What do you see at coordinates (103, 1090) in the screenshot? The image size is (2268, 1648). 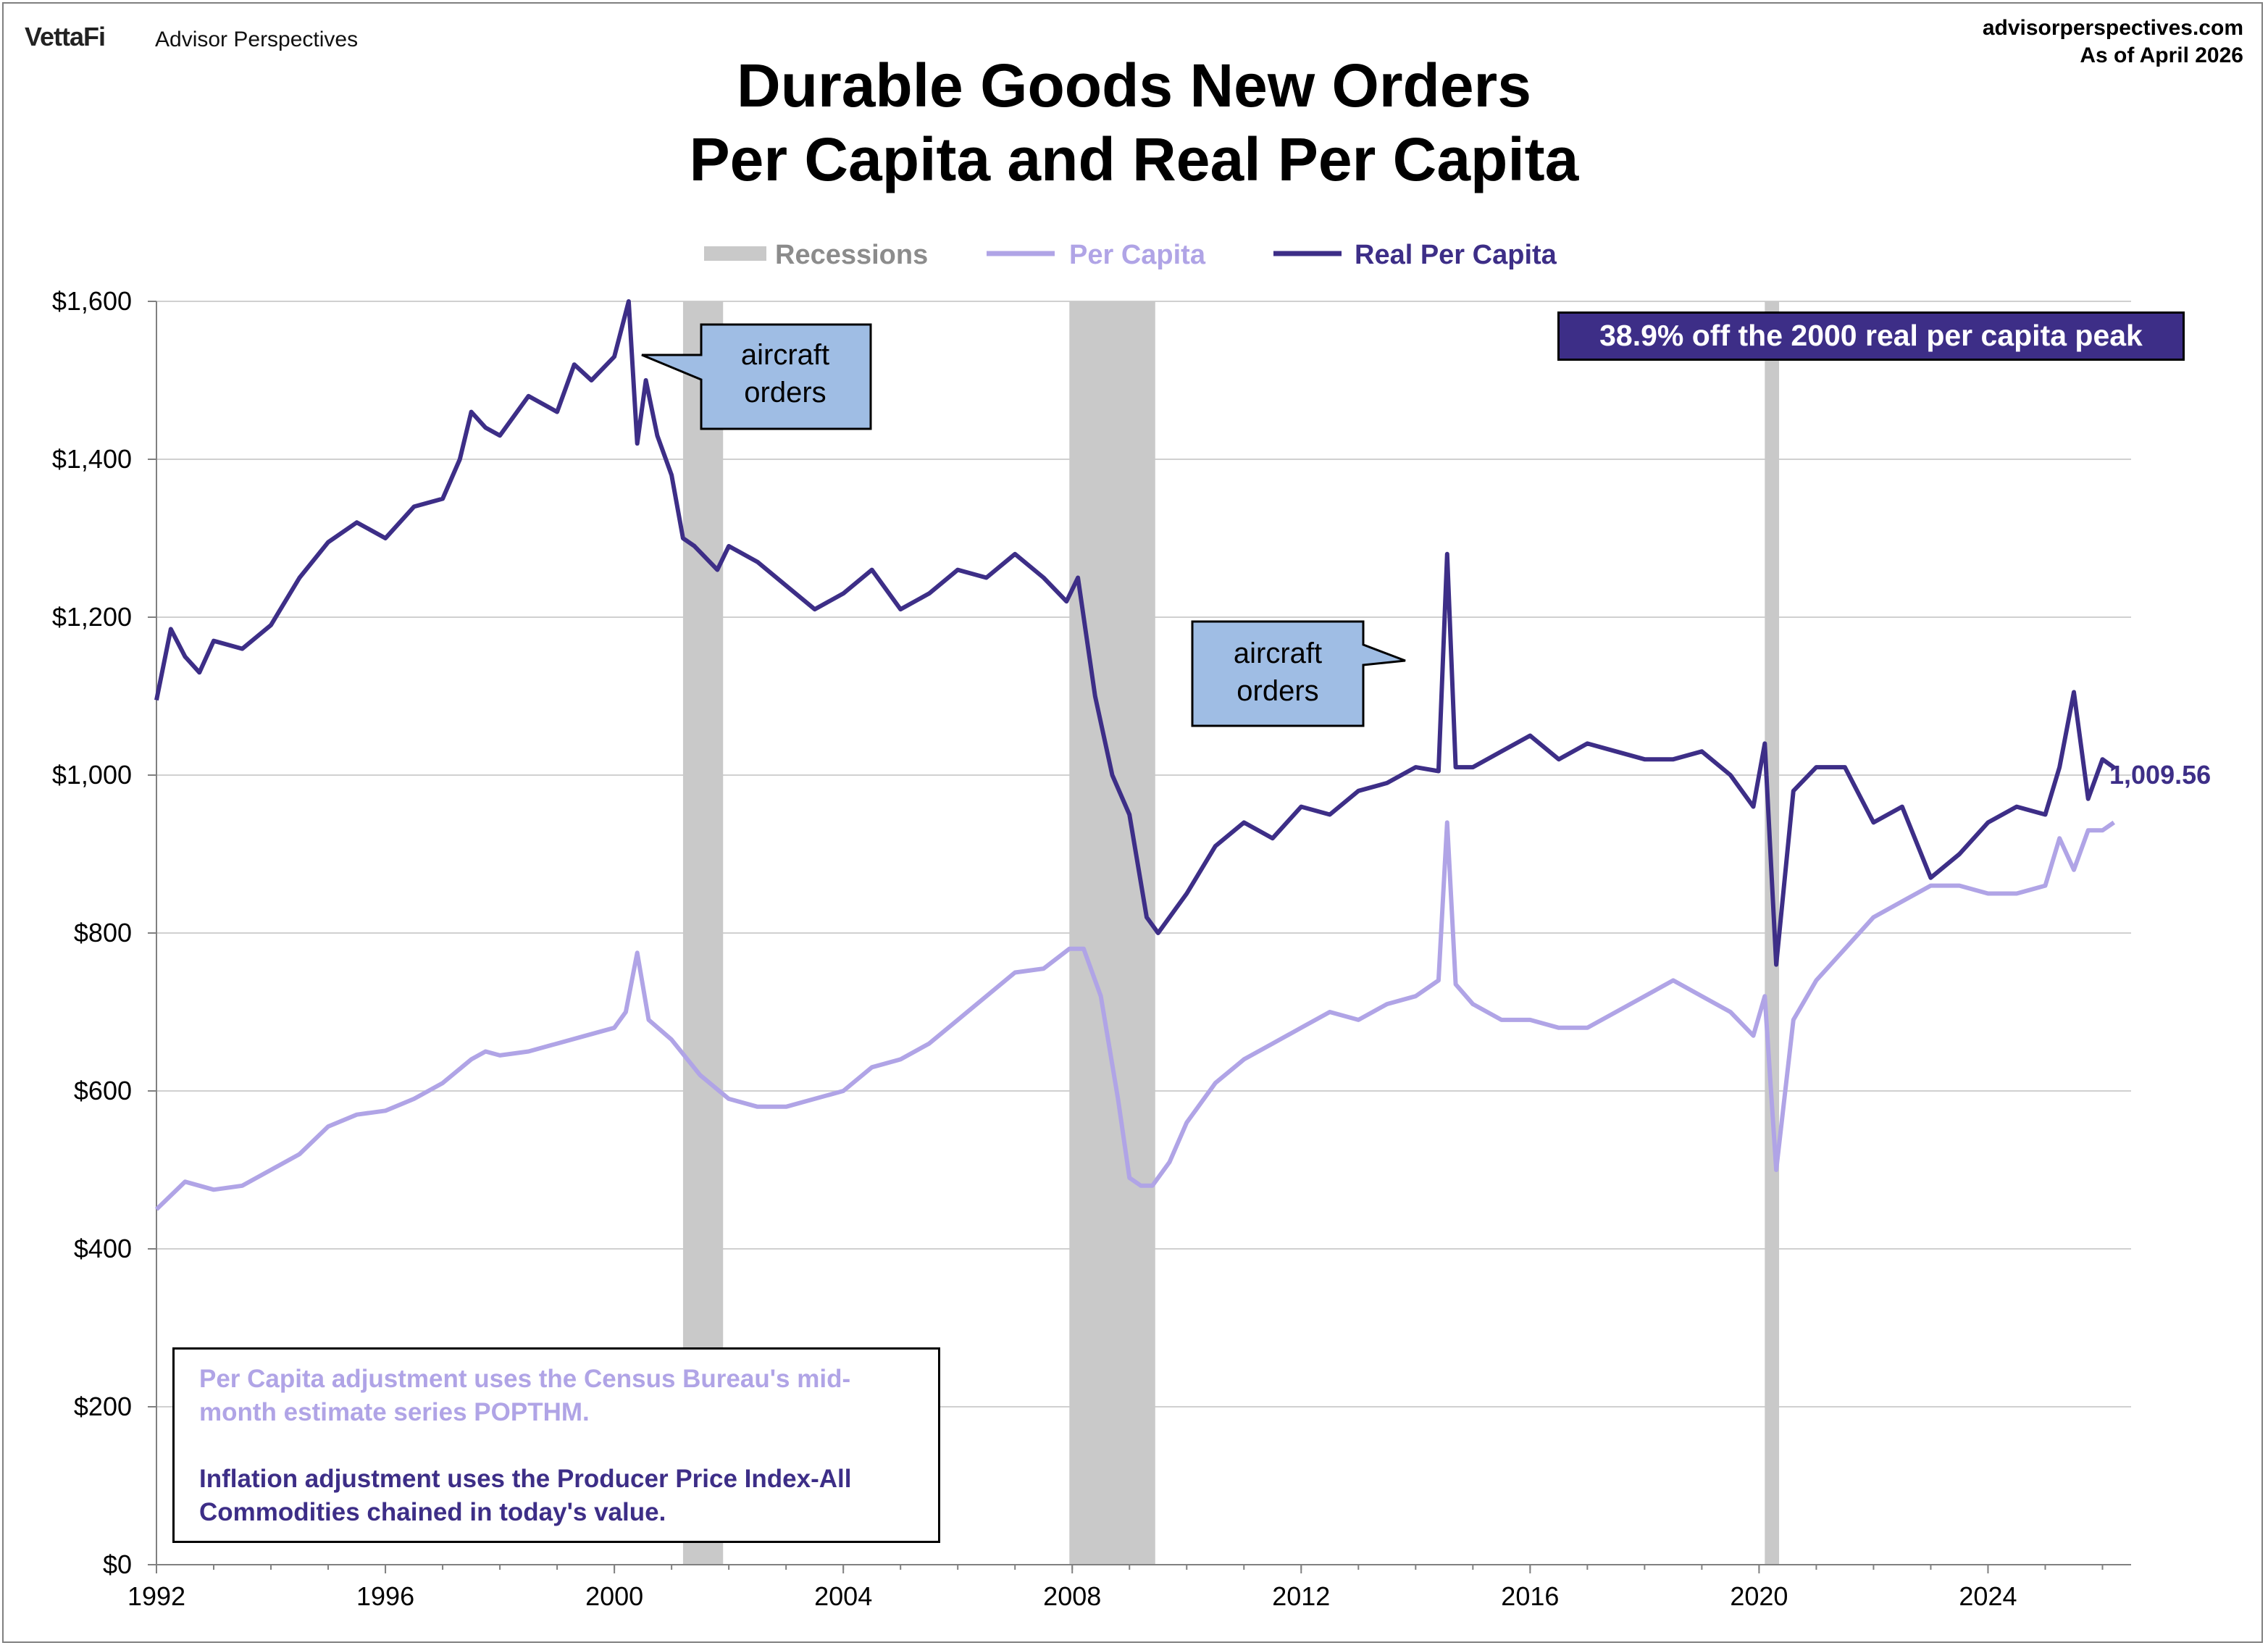 I see `y-tick-label: $600` at bounding box center [103, 1090].